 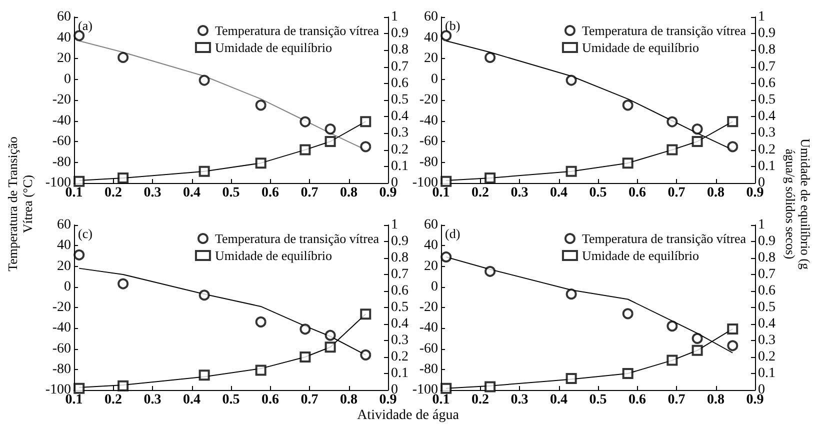 What do you see at coordinates (270, 193) in the screenshot?
I see `x-tick-label: 0.6` at bounding box center [270, 193].